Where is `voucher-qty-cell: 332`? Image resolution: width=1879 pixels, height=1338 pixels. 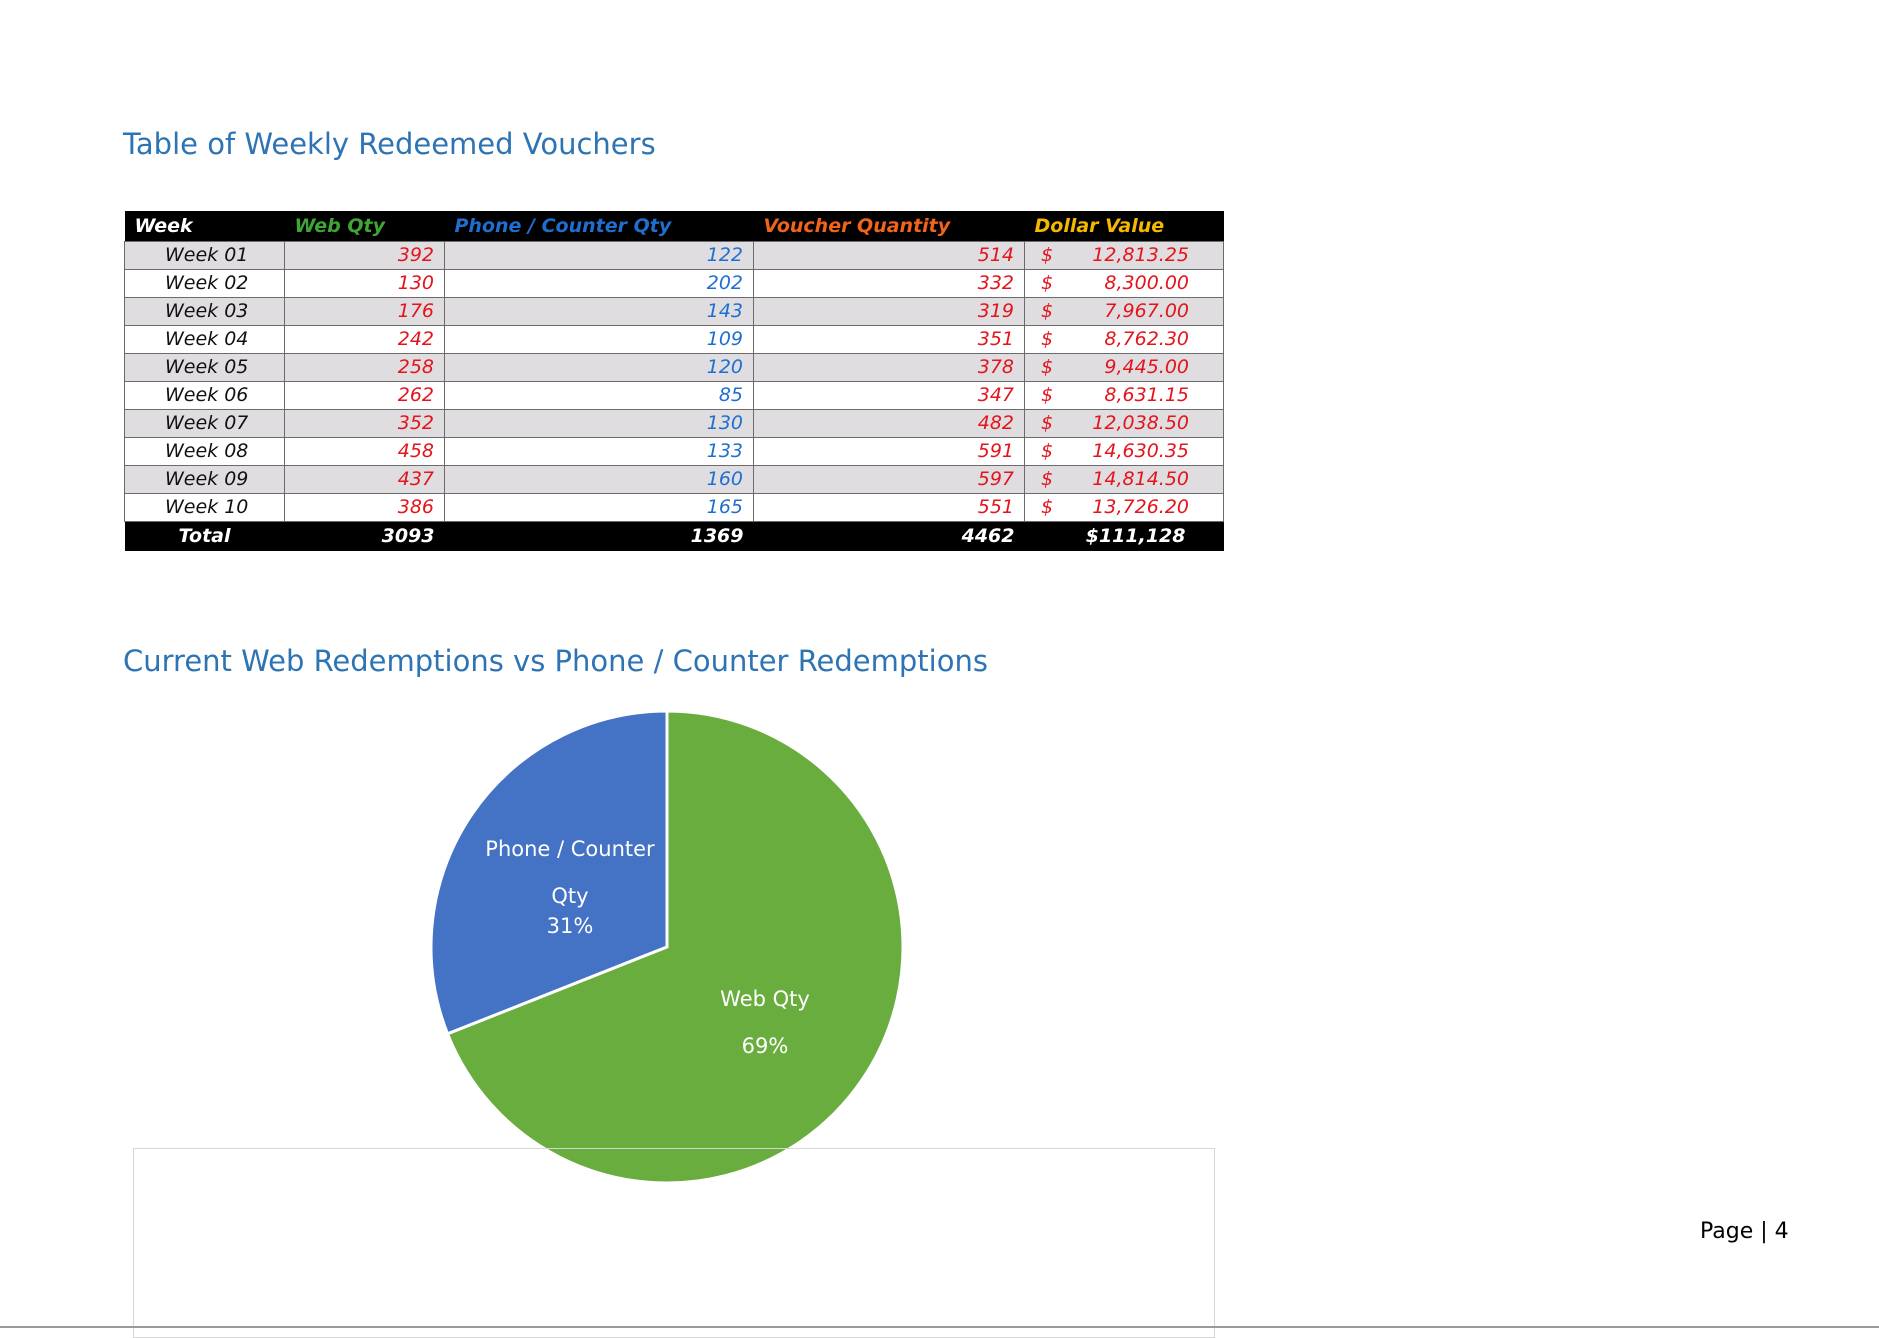
voucher-qty-cell: 332 is located at coordinates (889, 283).